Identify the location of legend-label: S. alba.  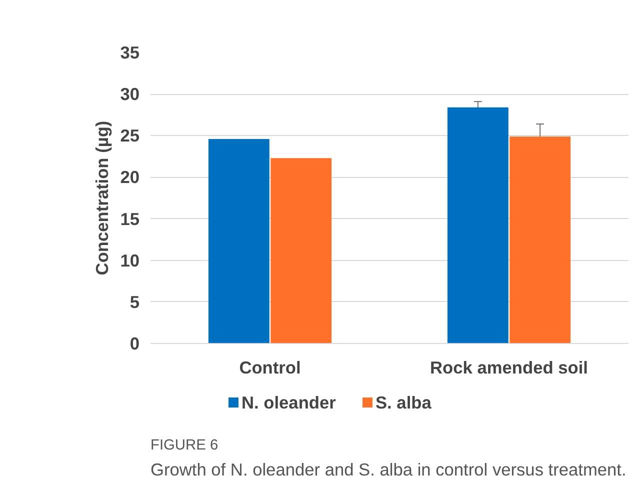
(404, 402).